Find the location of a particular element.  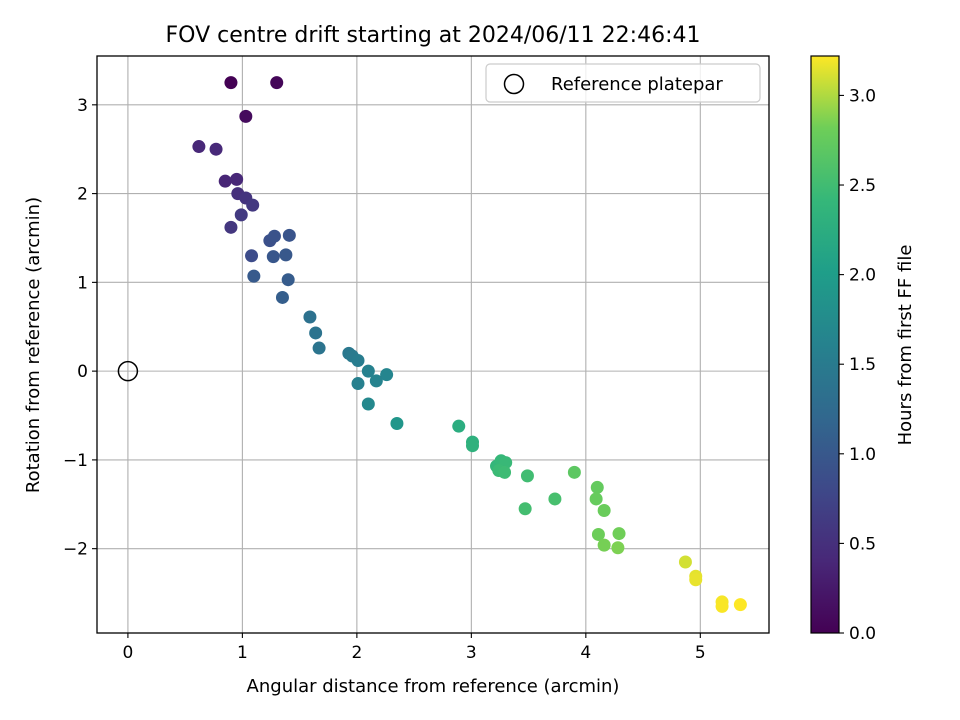

legend-box is located at coordinates (623, 83).